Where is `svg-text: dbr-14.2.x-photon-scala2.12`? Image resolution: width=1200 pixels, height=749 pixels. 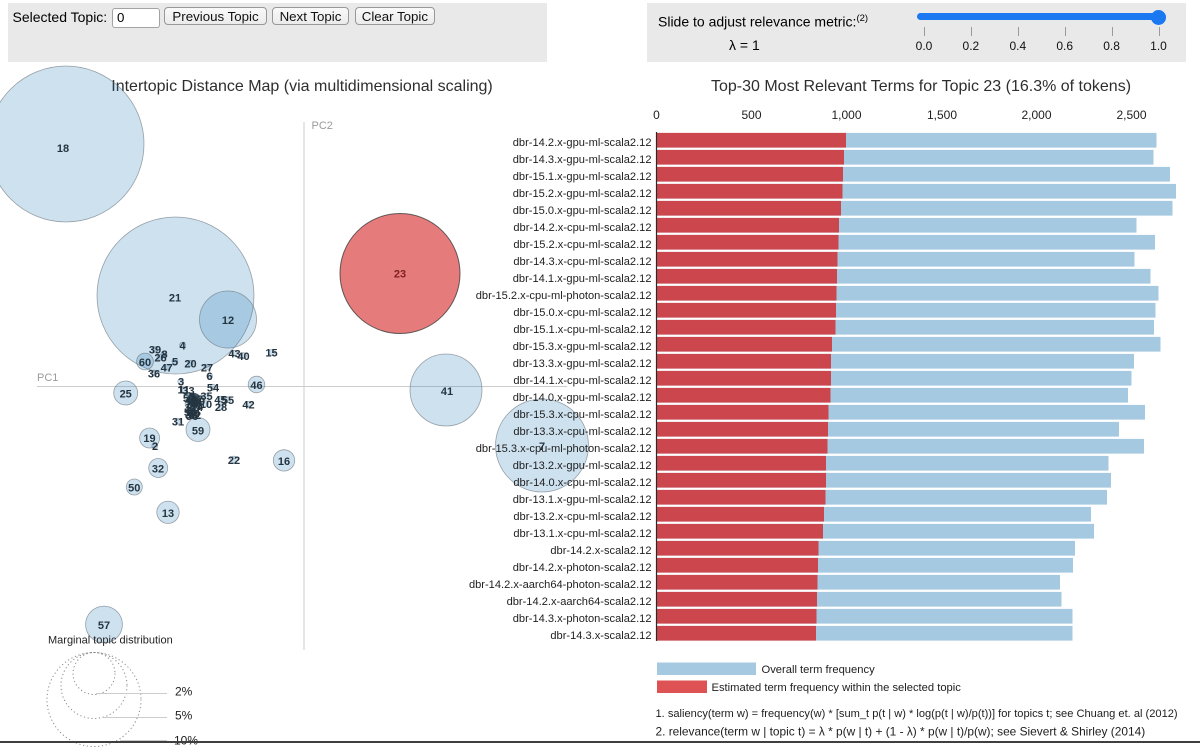 svg-text: dbr-14.2.x-photon-scala2.12 is located at coordinates (582, 568).